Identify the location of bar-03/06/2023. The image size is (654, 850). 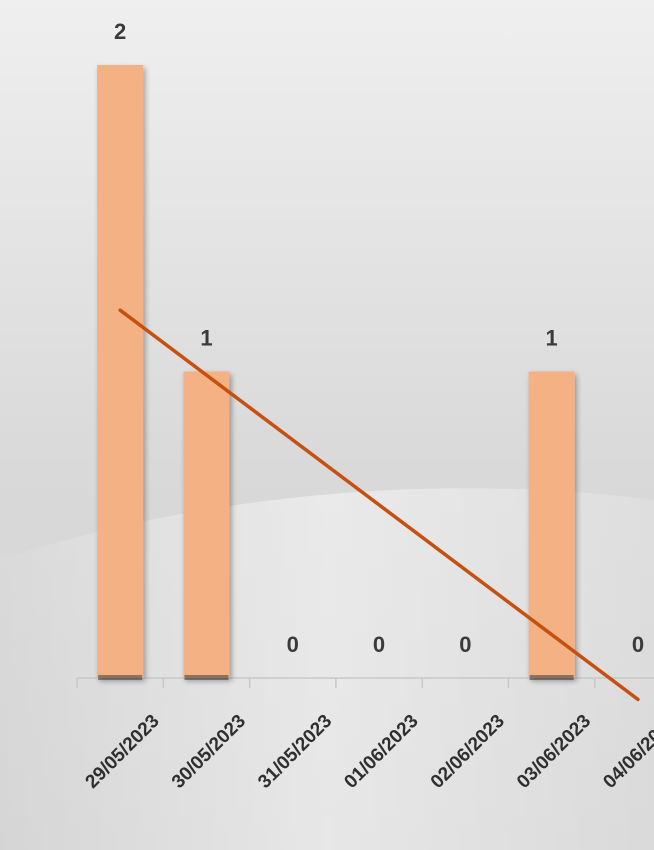
(551, 524).